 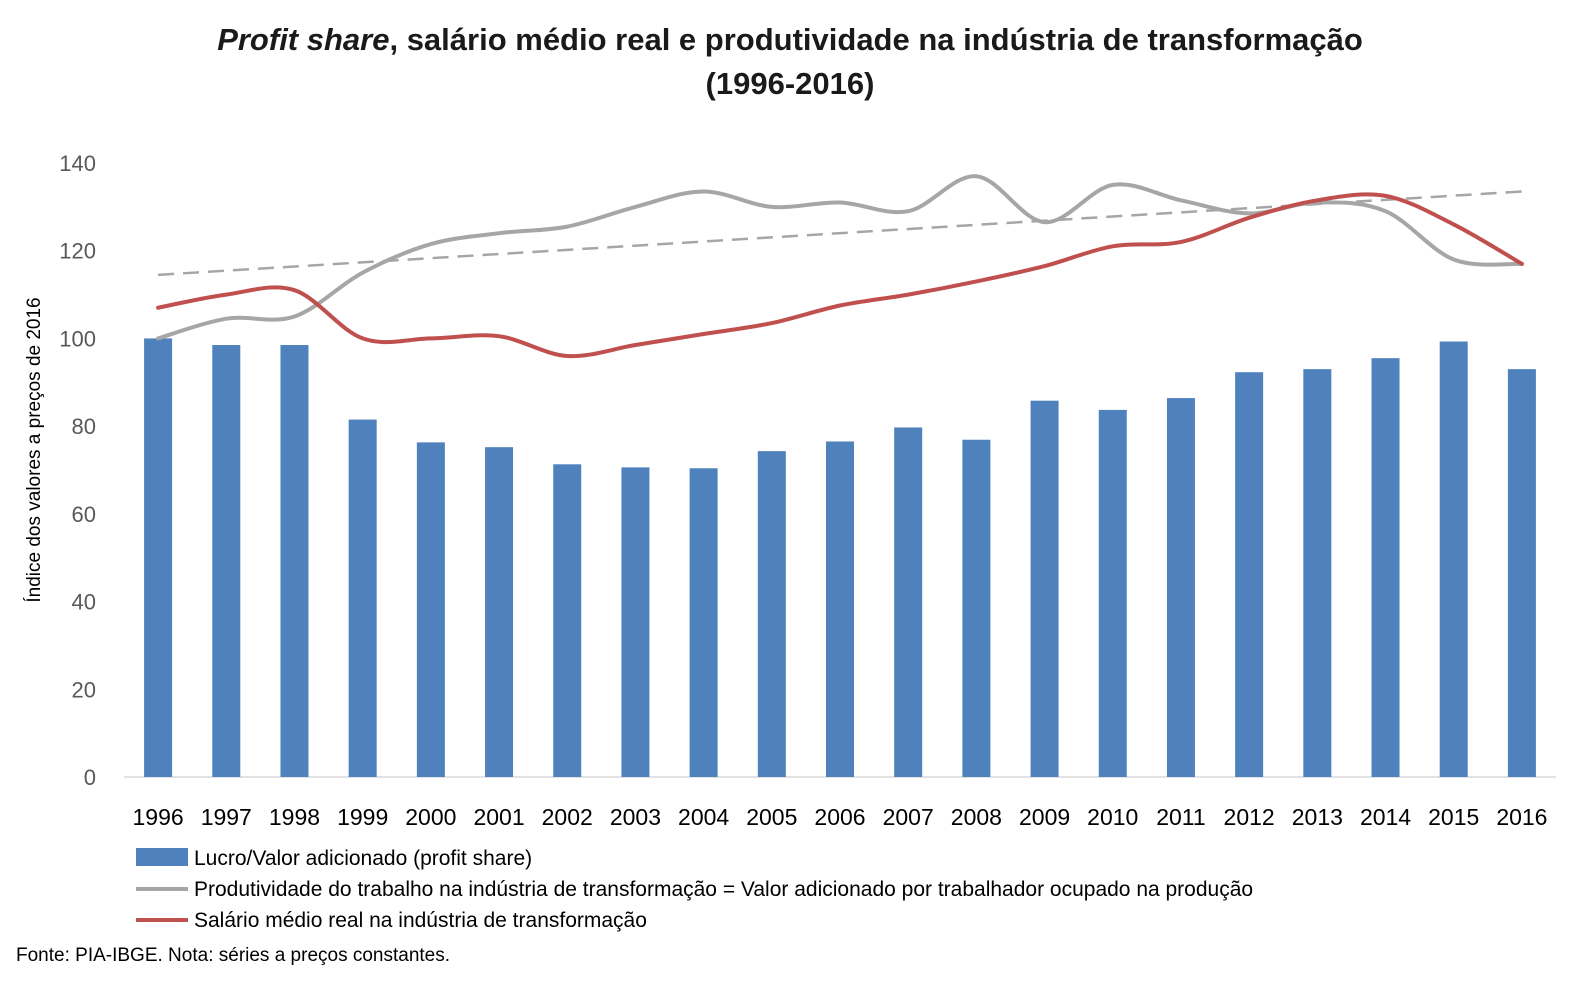 I want to click on bar-2010, so click(x=1112, y=593).